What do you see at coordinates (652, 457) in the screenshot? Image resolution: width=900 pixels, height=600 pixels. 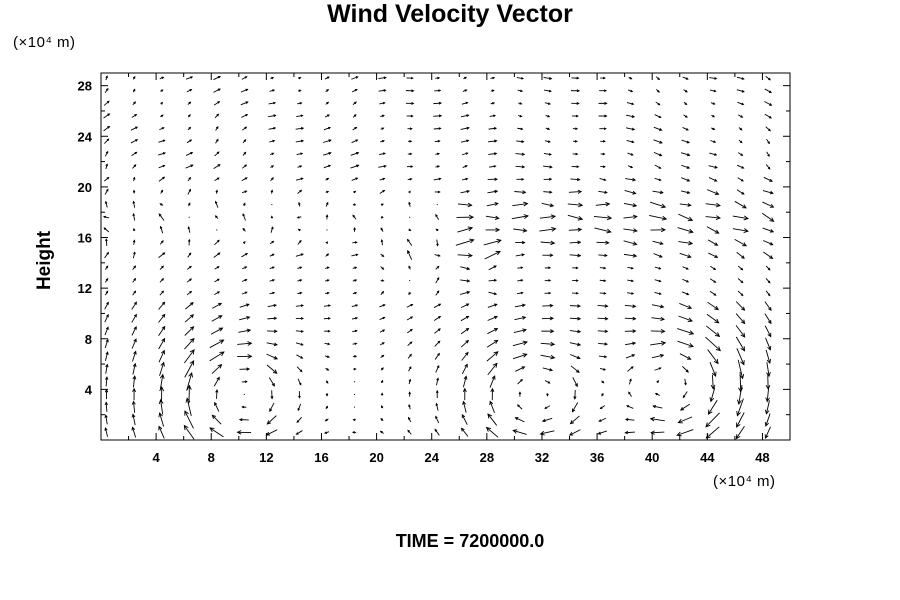 I see `x-tick-label: 40` at bounding box center [652, 457].